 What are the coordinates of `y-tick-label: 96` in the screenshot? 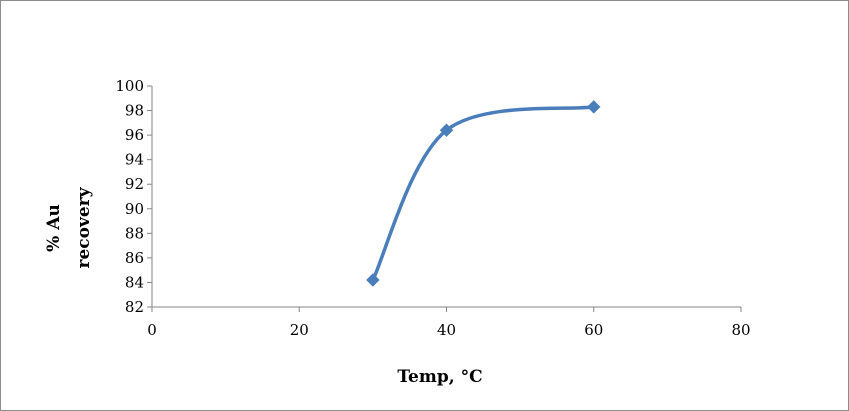 It's located at (134, 135).